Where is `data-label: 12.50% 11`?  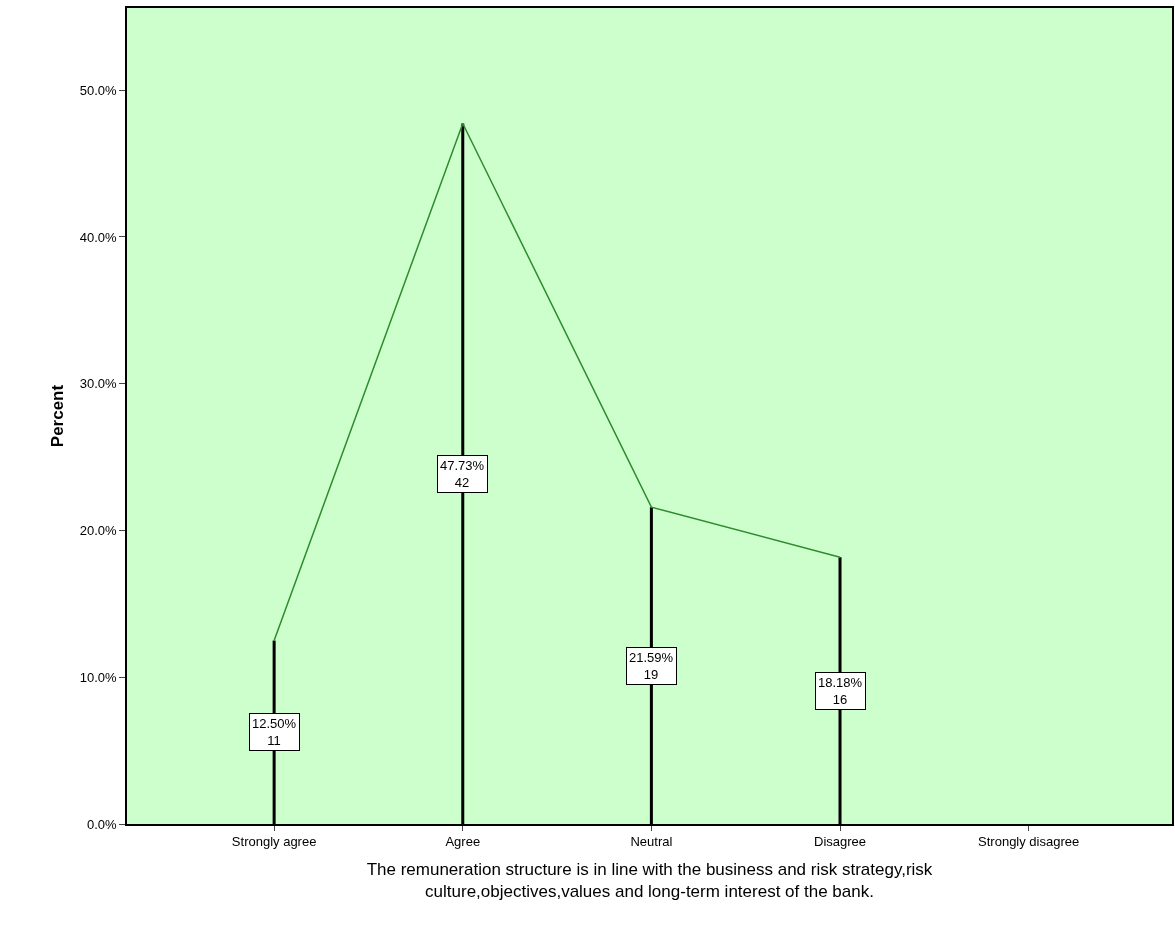 data-label: 12.50% 11 is located at coordinates (274, 732).